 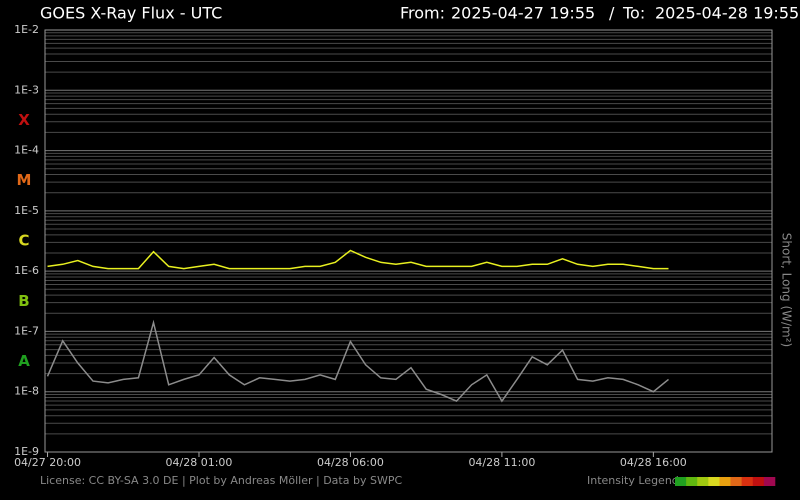 What do you see at coordinates (24, 120) in the screenshot?
I see `flare-class-label: X` at bounding box center [24, 120].